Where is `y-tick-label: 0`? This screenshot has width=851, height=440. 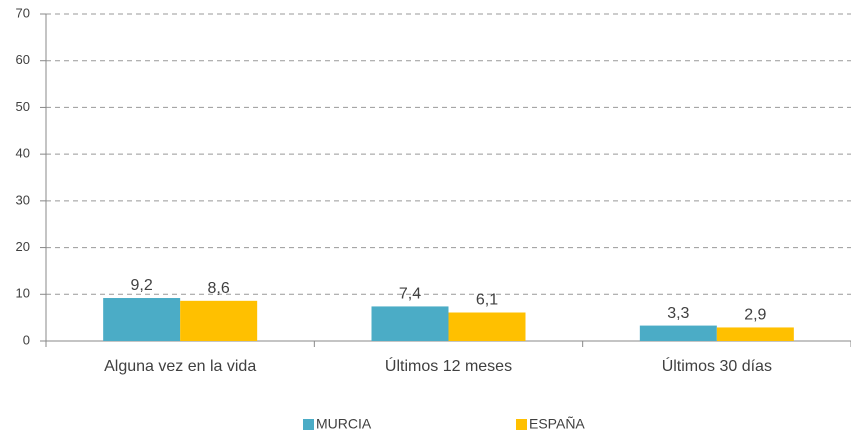
y-tick-label: 0 is located at coordinates (26, 339).